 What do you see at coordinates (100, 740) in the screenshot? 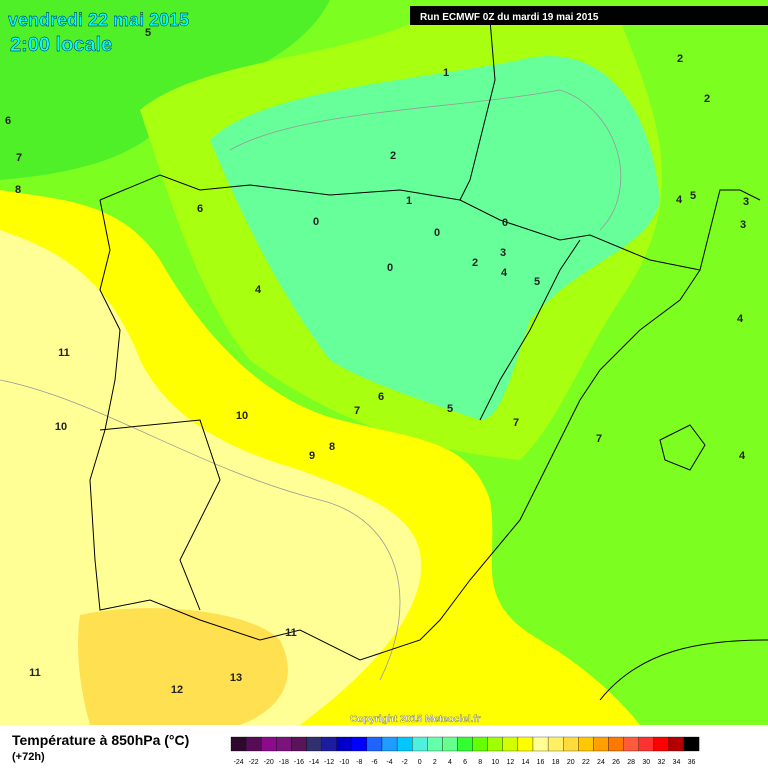
I see `footer-title: Température à 850hPa (°C)` at bounding box center [100, 740].